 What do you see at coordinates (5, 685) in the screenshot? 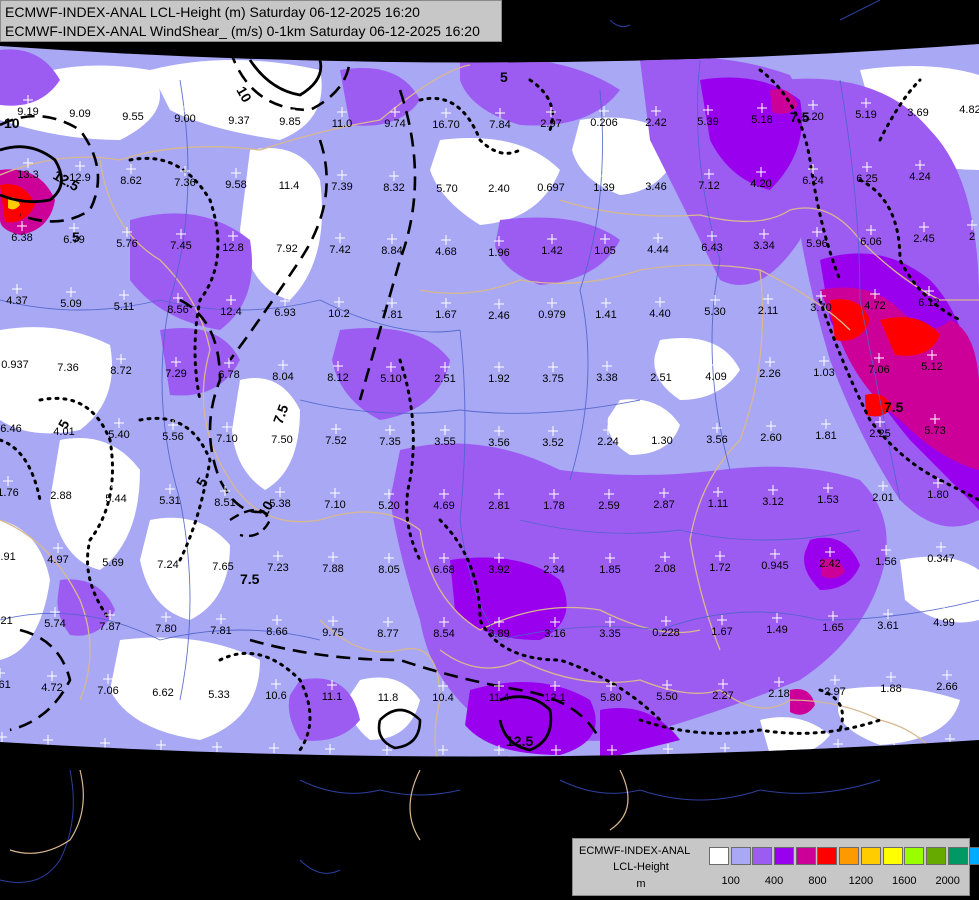
I see `station-value: 5.61` at bounding box center [5, 685].